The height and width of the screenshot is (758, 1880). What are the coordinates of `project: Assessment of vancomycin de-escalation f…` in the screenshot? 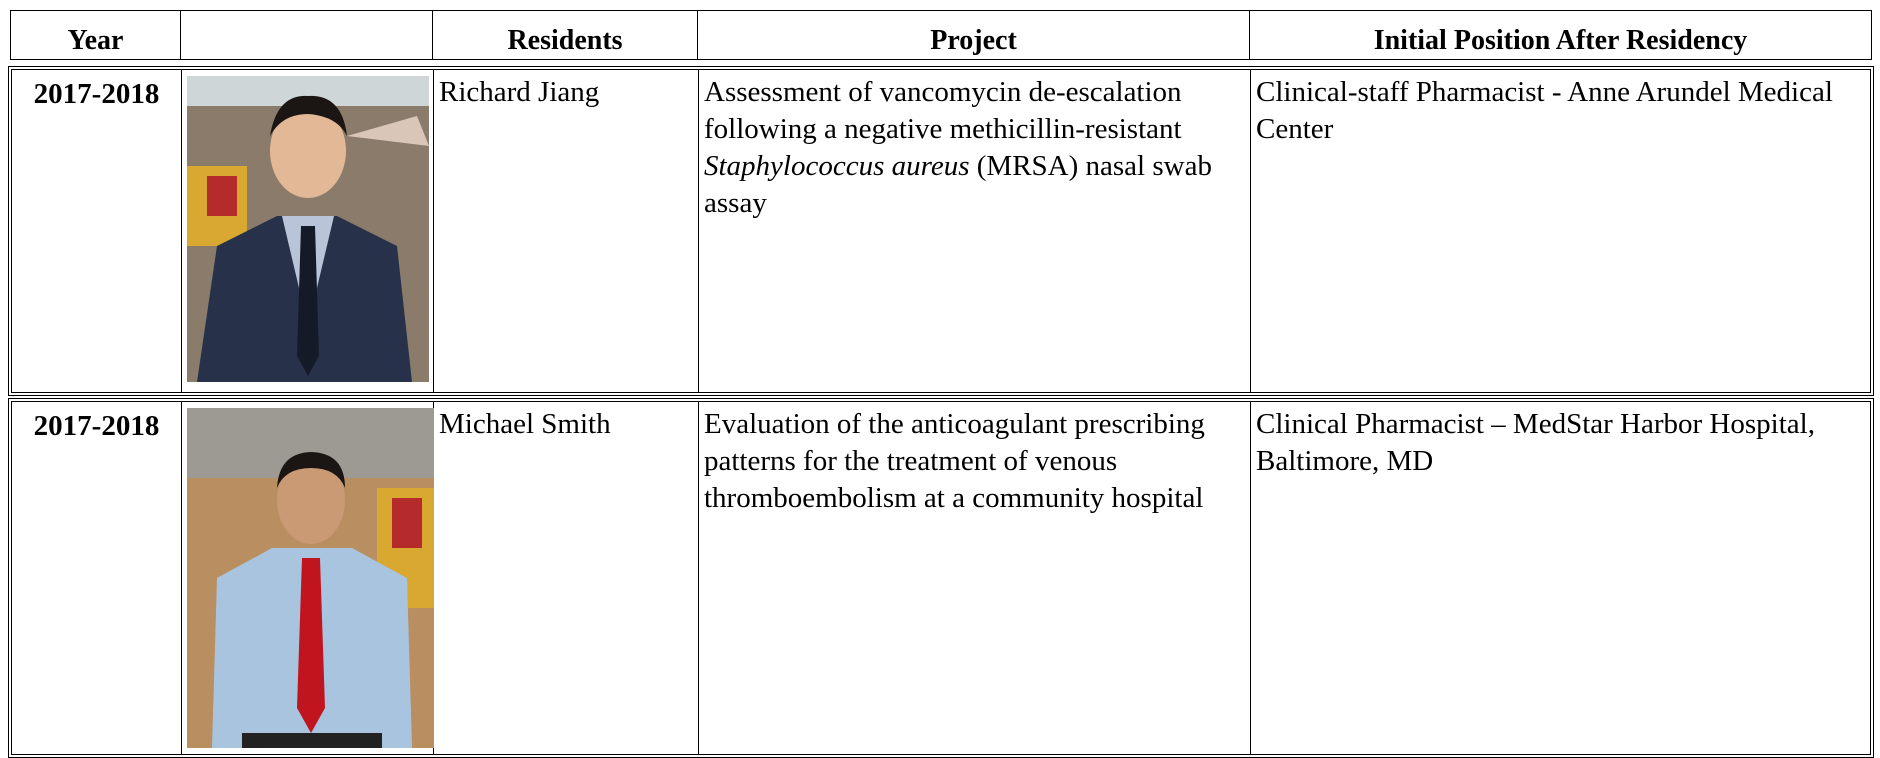 It's located at (975, 231).